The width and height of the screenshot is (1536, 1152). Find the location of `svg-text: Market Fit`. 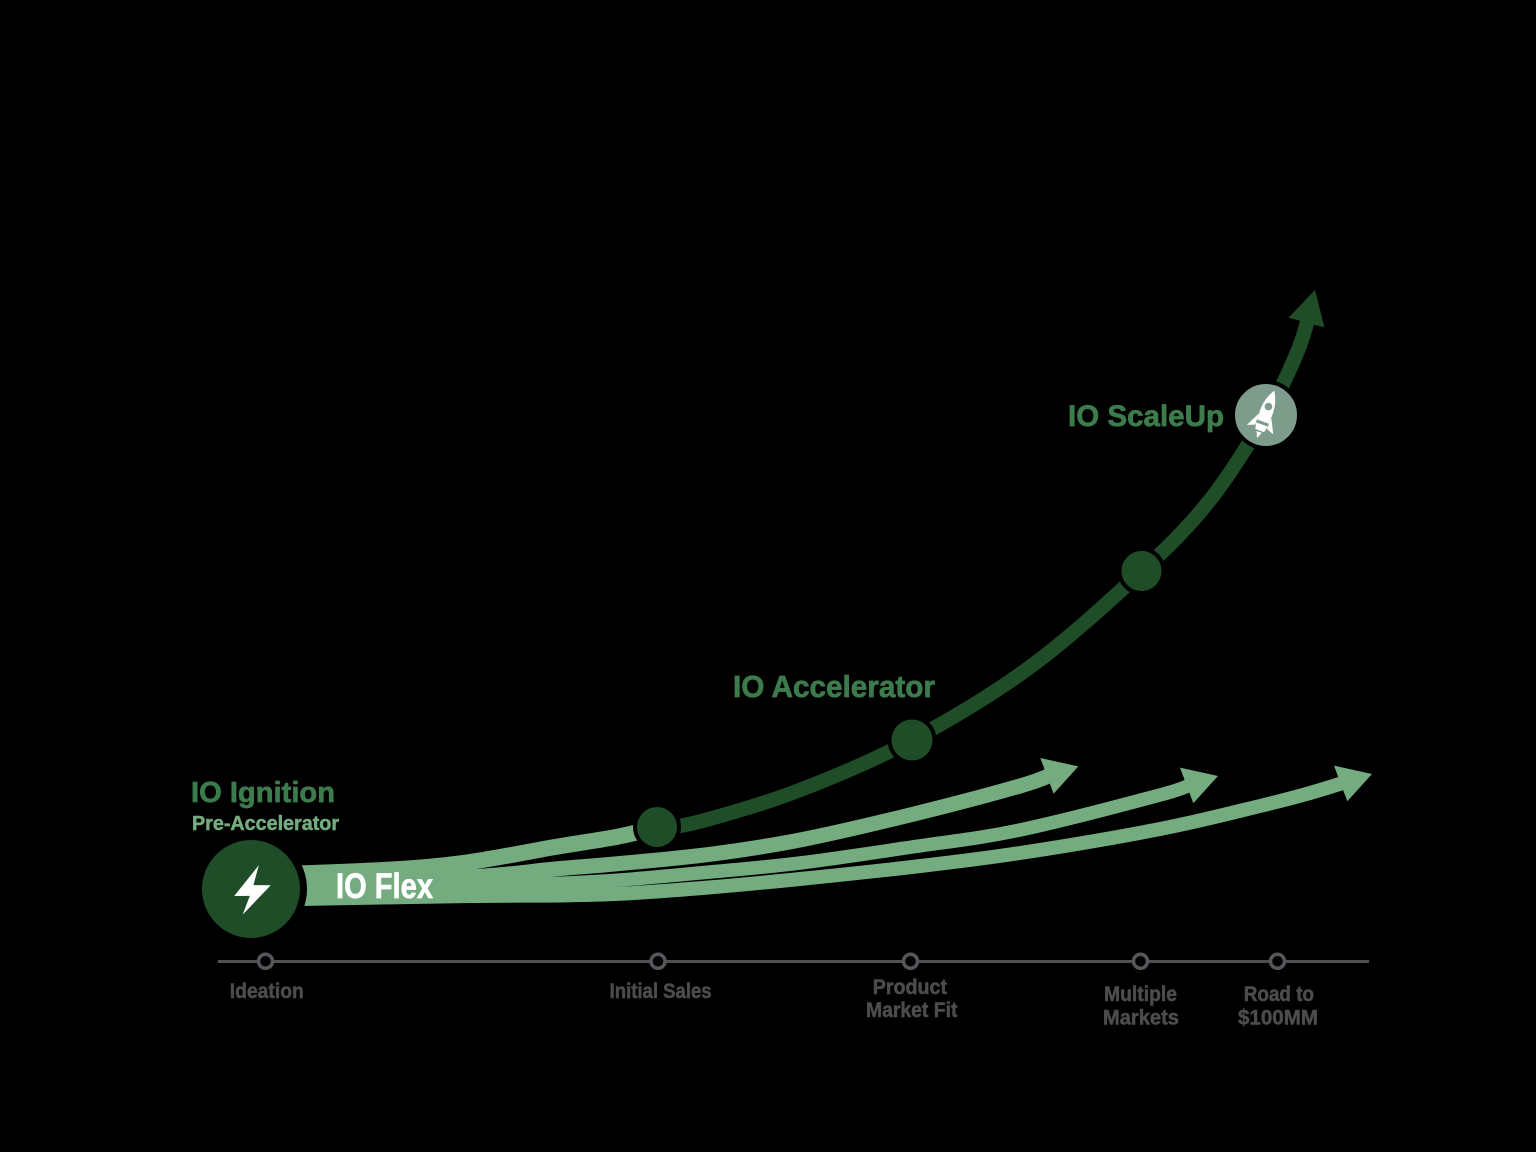

svg-text: Market Fit is located at coordinates (912, 1010).